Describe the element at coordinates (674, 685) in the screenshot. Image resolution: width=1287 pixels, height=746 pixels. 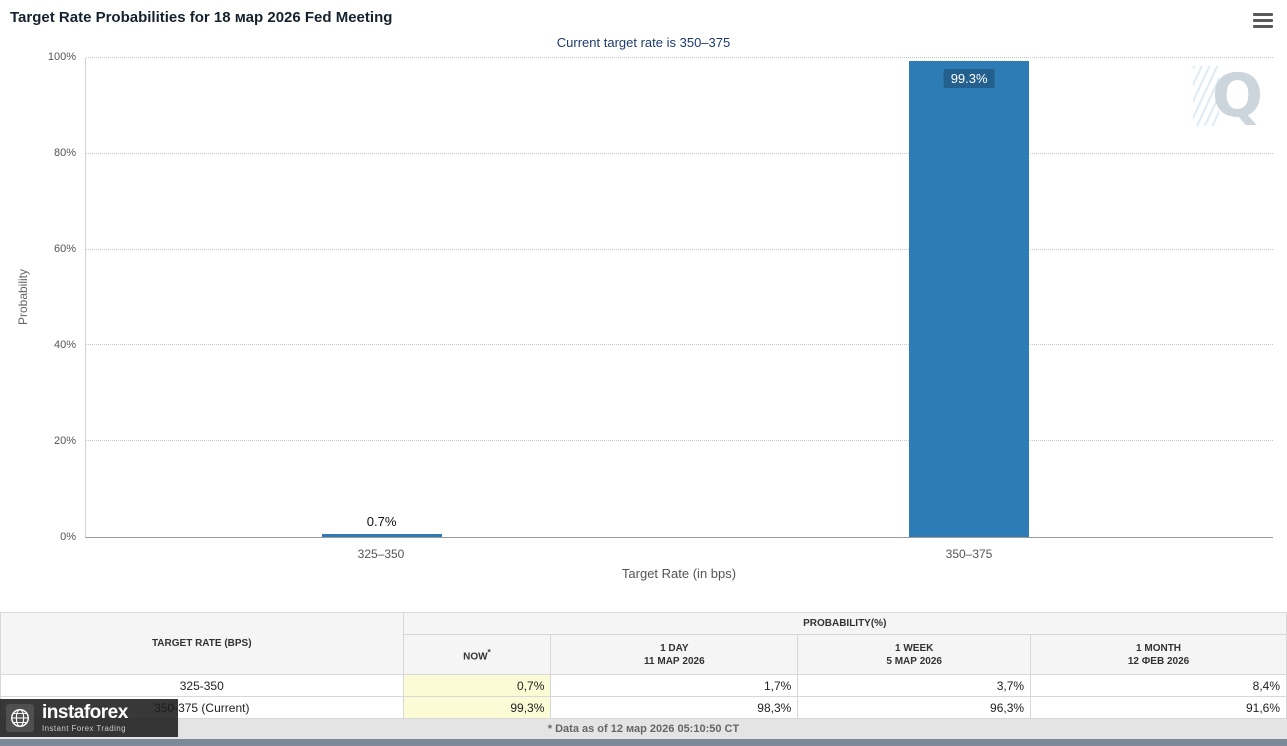
I see `prob-1day: 1,7%` at that location.